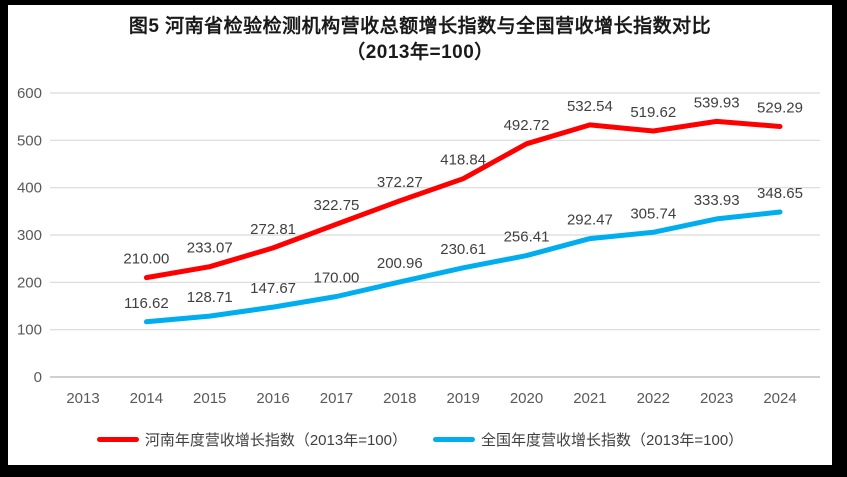 This screenshot has width=847, height=477. What do you see at coordinates (117, 439) in the screenshot?
I see `legend-swatch-henan` at bounding box center [117, 439].